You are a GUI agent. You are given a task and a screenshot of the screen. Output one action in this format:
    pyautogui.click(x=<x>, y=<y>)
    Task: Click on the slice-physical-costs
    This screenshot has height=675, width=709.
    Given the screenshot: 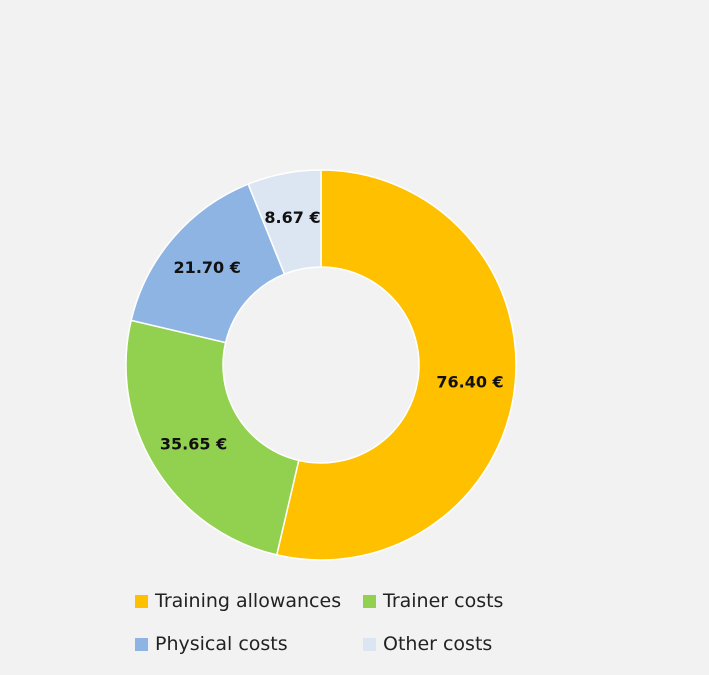 What is the action you would take?
    pyautogui.click(x=208, y=263)
    